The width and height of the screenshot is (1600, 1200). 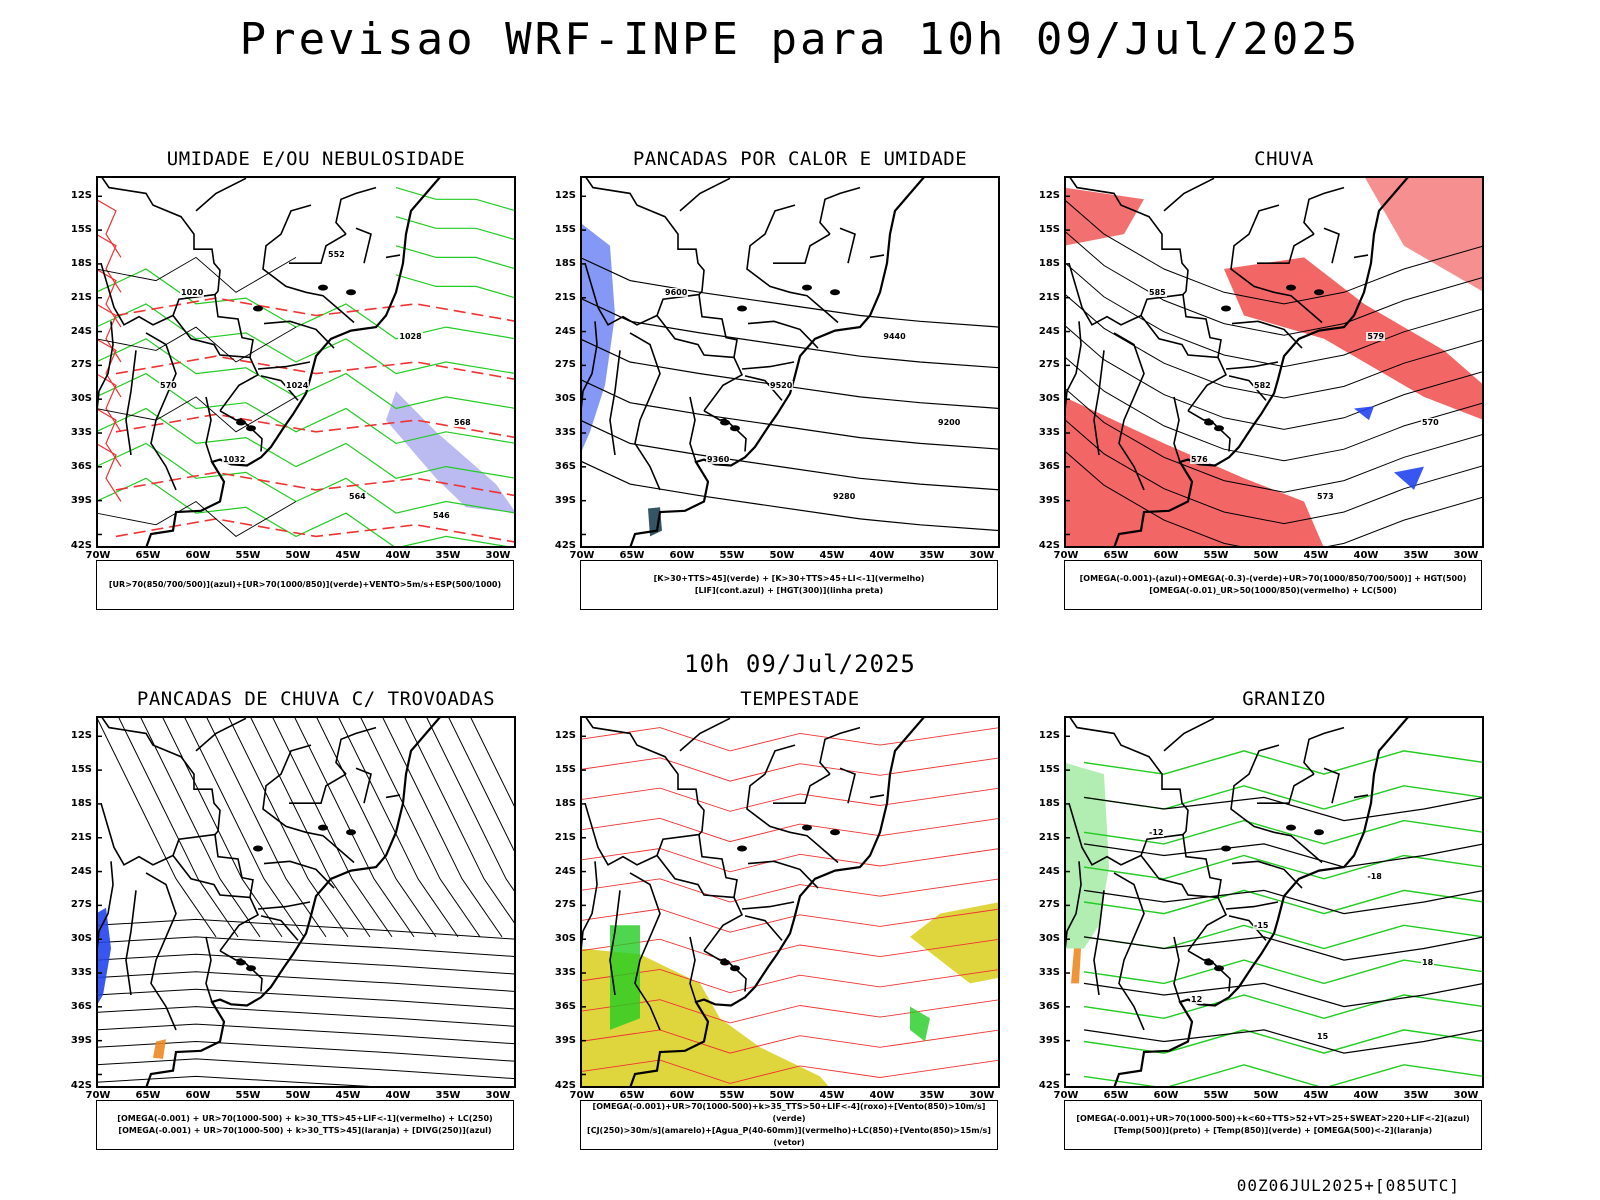 What do you see at coordinates (1409, 478) in the screenshot?
I see `omega-blue-area` at bounding box center [1409, 478].